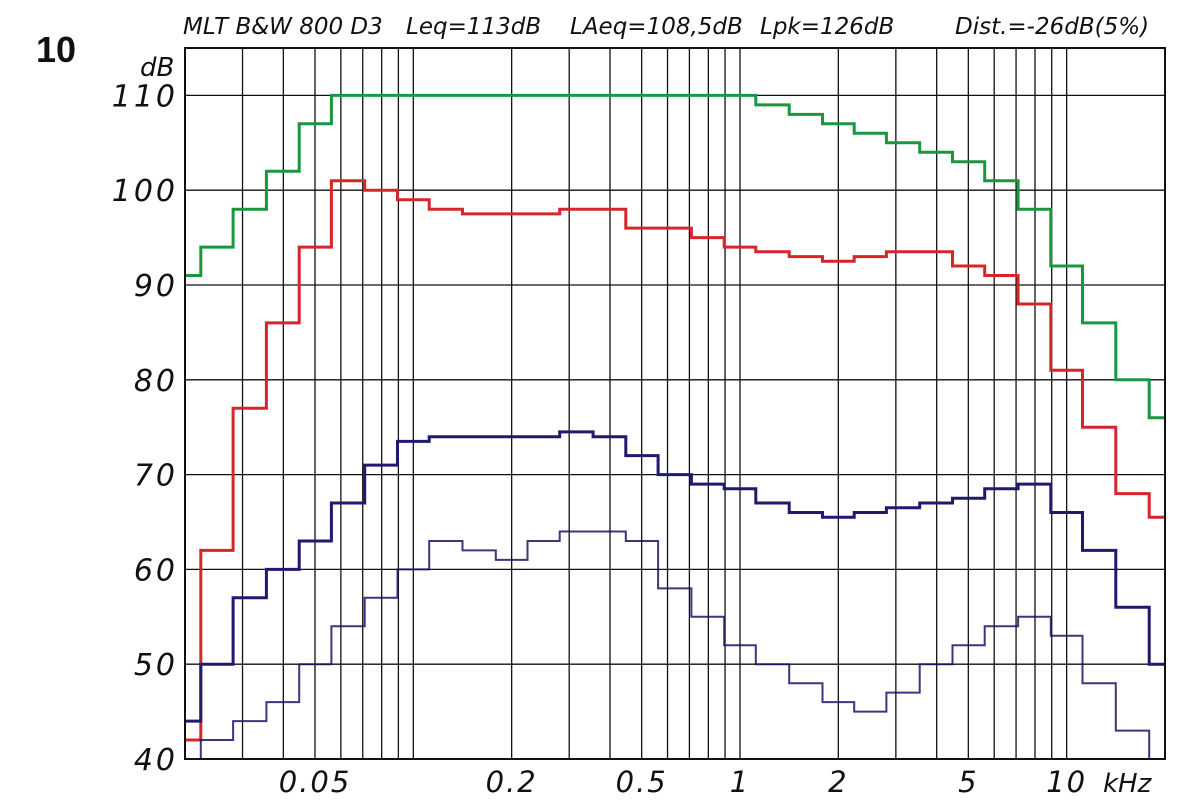 Image resolution: width=1200 pixels, height=800 pixels. What do you see at coordinates (1066, 782) in the screenshot?
I see `x-tick-label: 10` at bounding box center [1066, 782].